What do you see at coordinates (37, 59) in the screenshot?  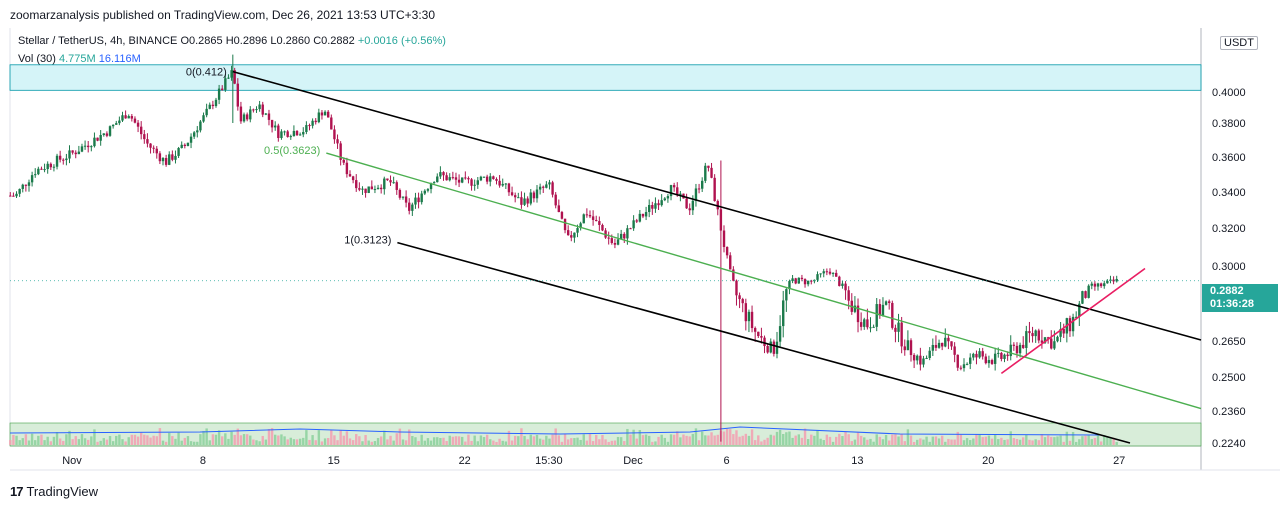 I see `volume-label: Vol (30)` at bounding box center [37, 59].